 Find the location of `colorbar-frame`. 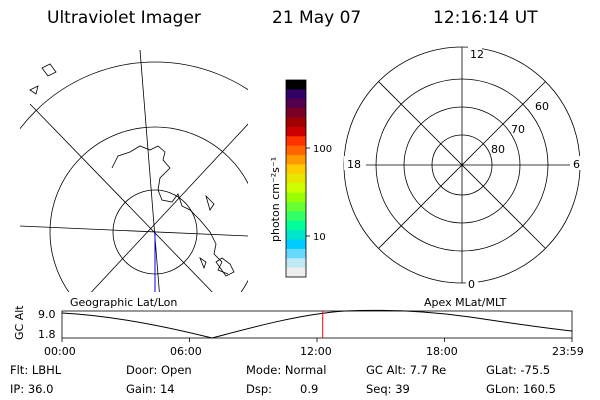

colorbar-frame is located at coordinates (296, 178).